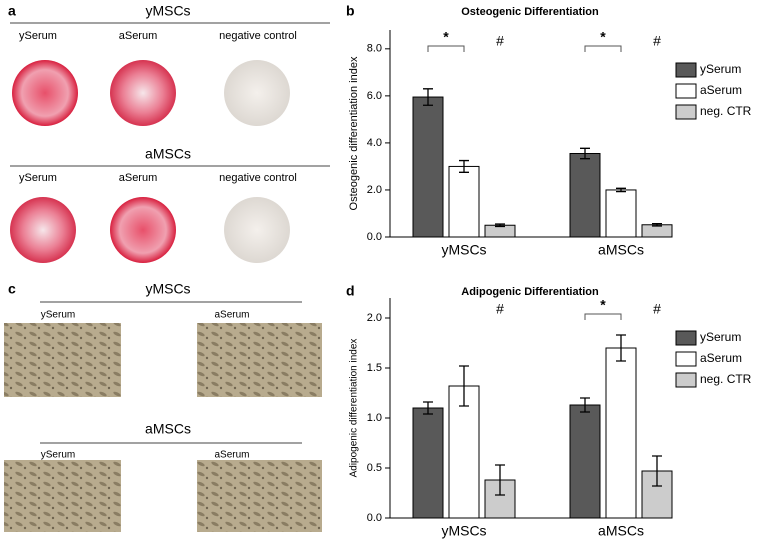 The image size is (758, 544). Describe the element at coordinates (374, 468) in the screenshot. I see `y-tick-label: 0.5` at that location.